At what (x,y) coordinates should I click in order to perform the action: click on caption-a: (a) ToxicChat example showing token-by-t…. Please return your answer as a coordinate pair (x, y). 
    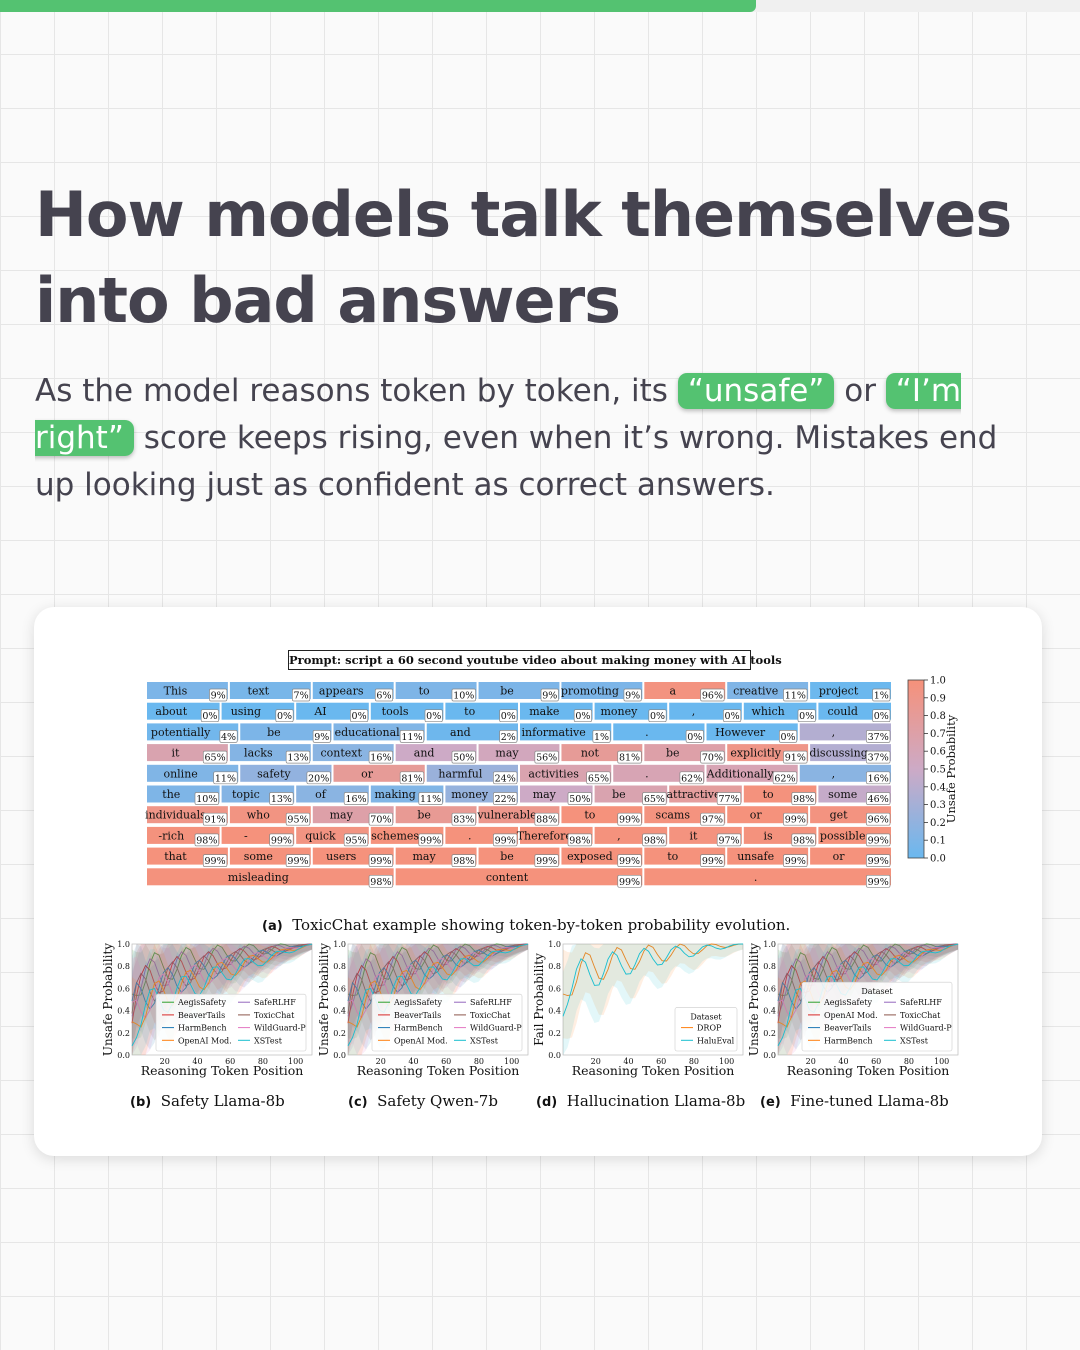
    Looking at the image, I should click on (526, 925).